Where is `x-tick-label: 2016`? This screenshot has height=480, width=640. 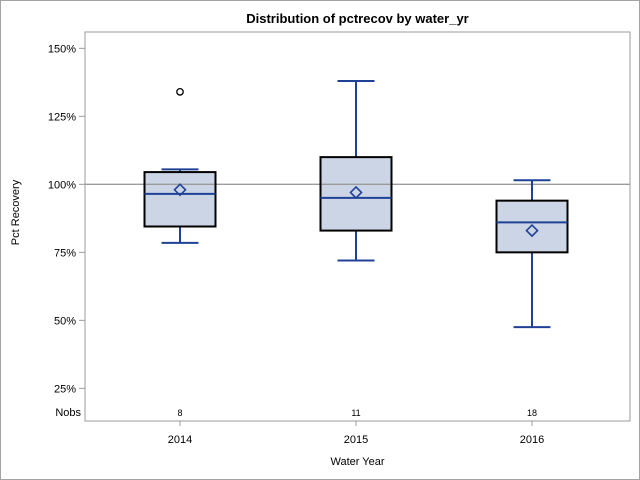 x-tick-label: 2016 is located at coordinates (532, 440).